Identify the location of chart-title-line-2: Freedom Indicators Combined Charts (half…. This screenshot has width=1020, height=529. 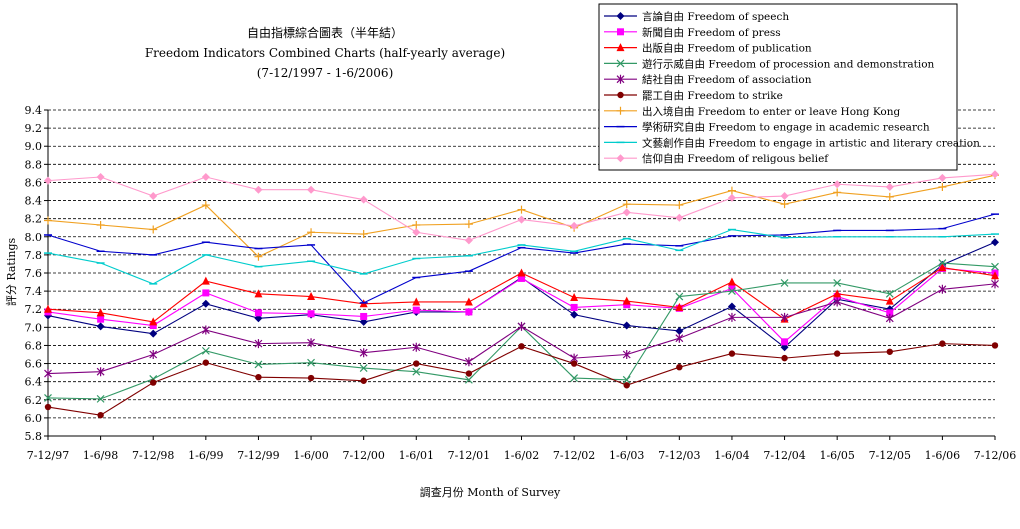
(325, 53).